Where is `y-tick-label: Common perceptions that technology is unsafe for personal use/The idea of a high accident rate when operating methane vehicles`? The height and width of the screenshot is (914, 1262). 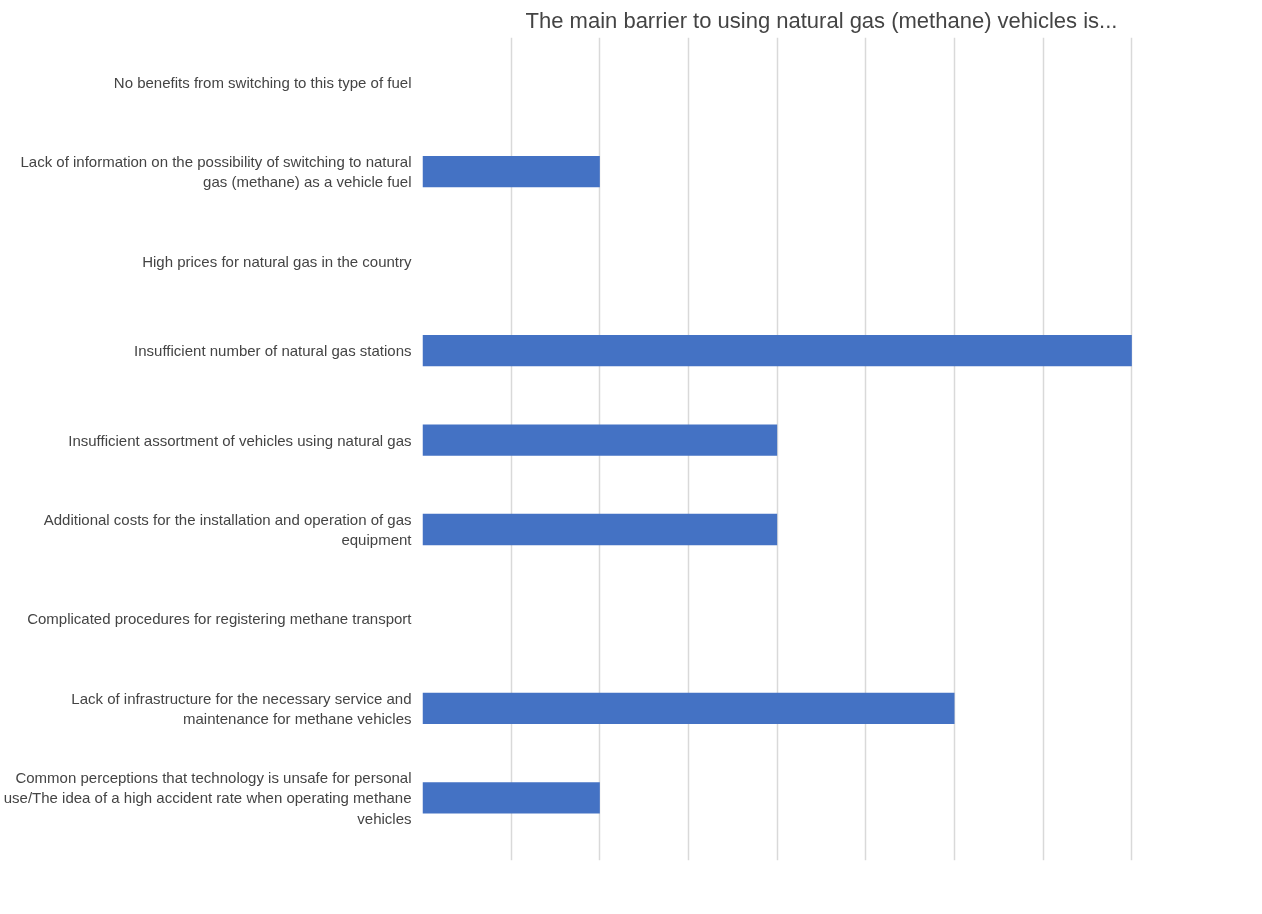
y-tick-label: Common perceptions that technology is unsafe for personal use/The idea of a high accident rate when operating methane vehicles is located at coordinates (207, 797).